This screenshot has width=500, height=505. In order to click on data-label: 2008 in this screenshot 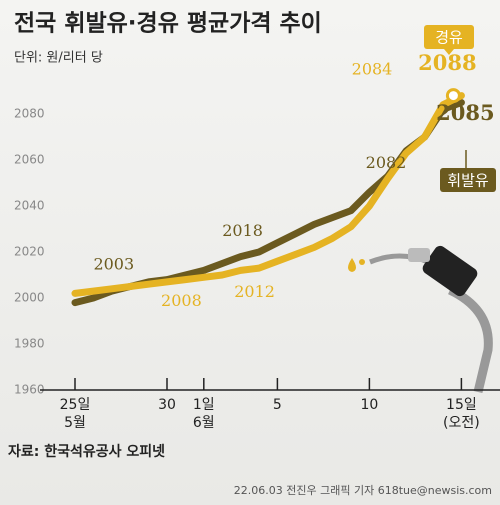, I will do `click(181, 300)`.